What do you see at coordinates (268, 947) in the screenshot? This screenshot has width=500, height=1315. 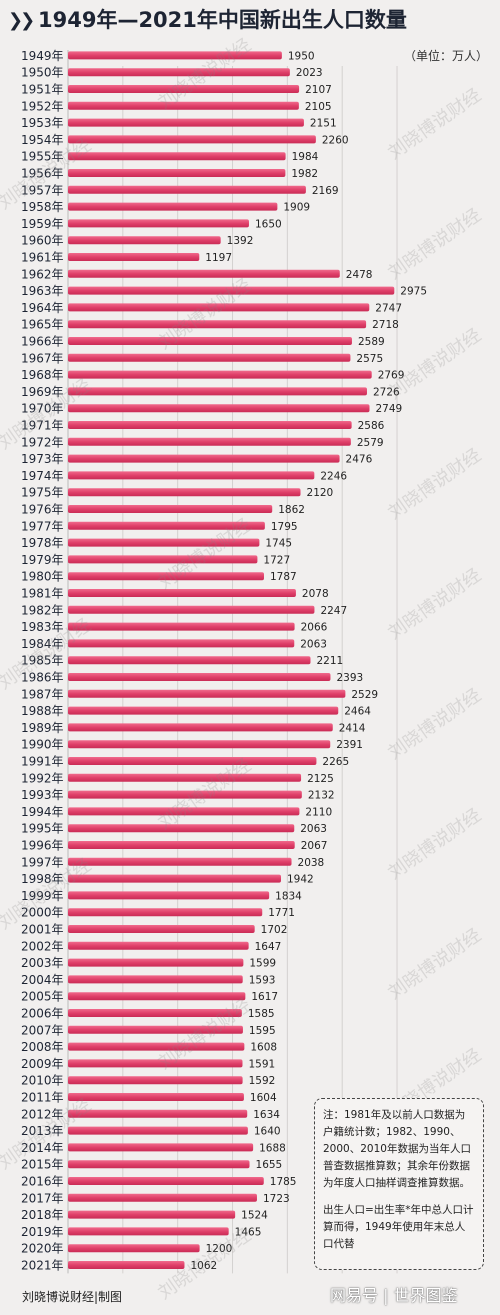 I see `value-label: 1647` at bounding box center [268, 947].